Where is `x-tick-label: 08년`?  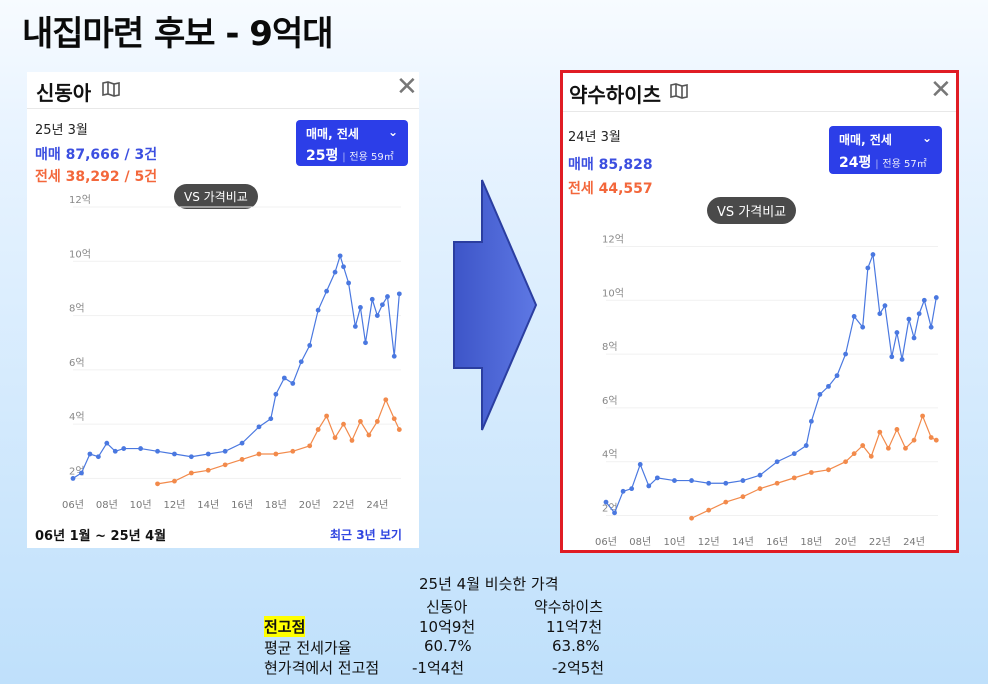
x-tick-label: 08년 is located at coordinates (107, 505).